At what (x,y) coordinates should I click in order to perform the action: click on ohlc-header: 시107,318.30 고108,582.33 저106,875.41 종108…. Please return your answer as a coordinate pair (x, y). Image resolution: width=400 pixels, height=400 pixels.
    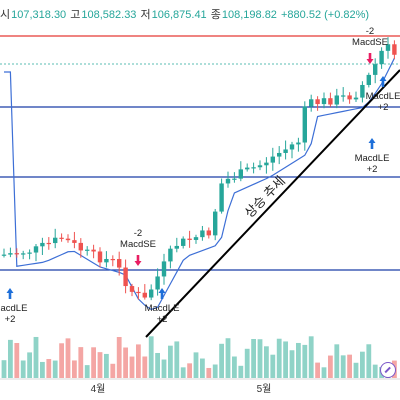
    Looking at the image, I should click on (185, 15).